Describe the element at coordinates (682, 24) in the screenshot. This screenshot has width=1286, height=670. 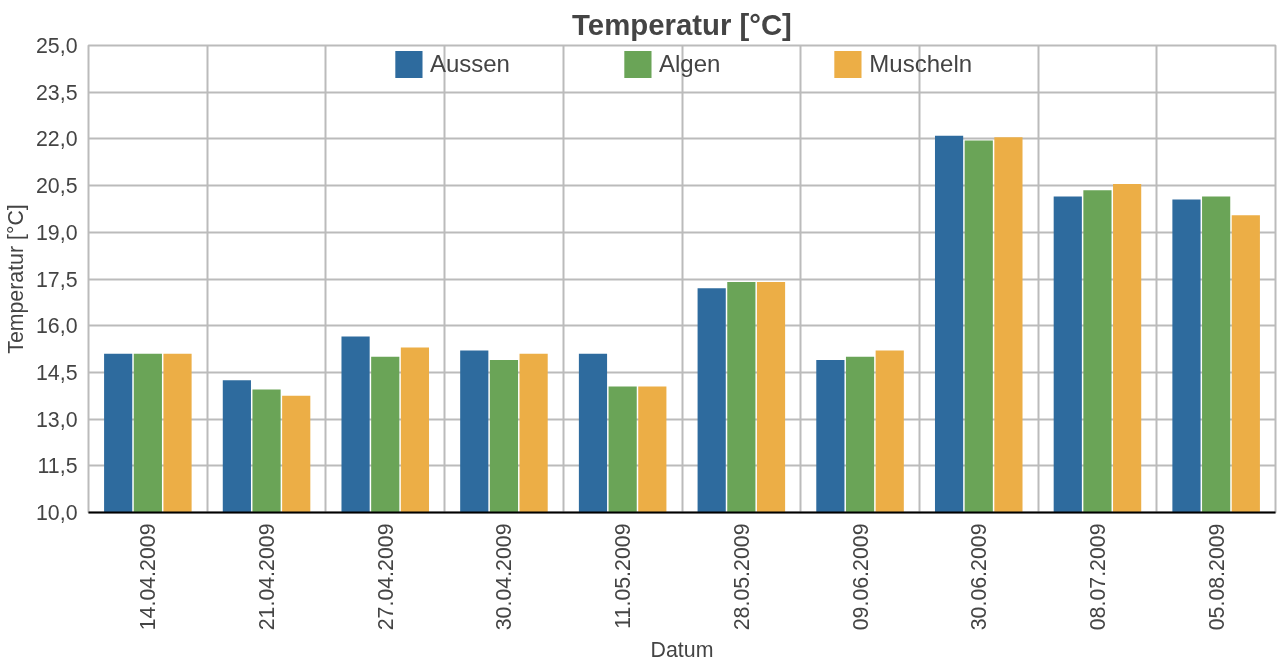
I see `chart-title: Temperatur [°C]` at that location.